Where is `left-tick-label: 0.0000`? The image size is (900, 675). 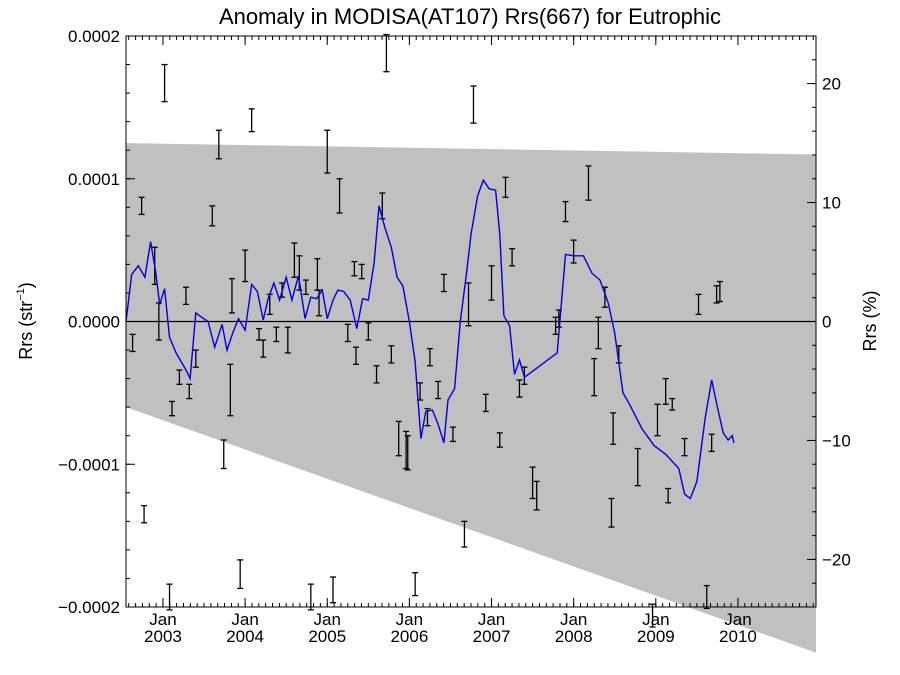
left-tick-label: 0.0000 is located at coordinates (94, 322).